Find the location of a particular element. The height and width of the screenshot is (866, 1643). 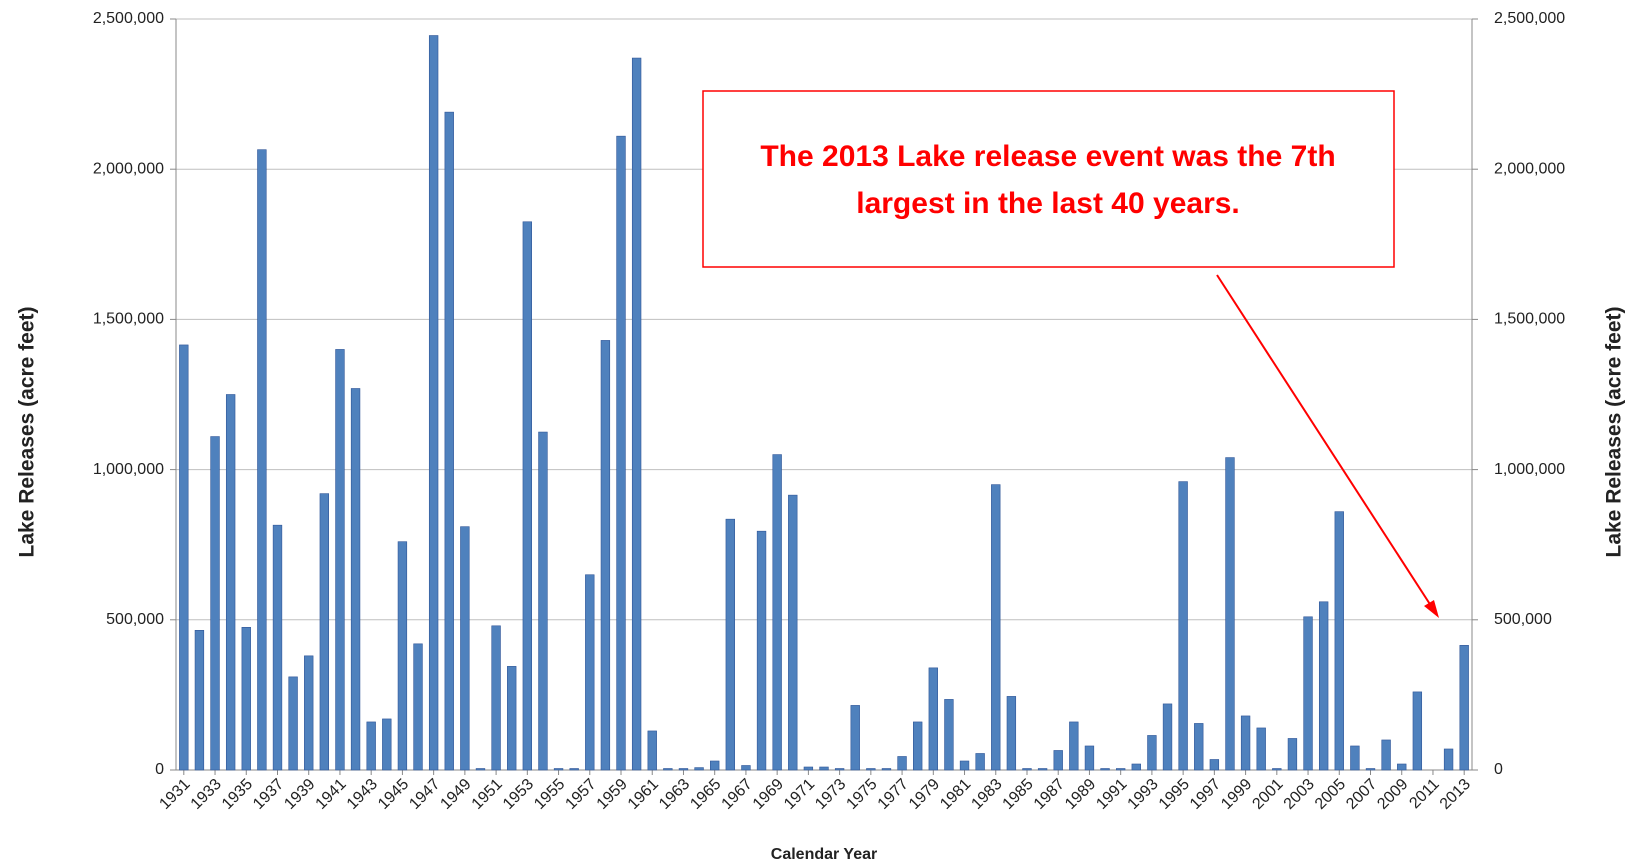

x-tick-label: 1975 is located at coordinates (861, 794).